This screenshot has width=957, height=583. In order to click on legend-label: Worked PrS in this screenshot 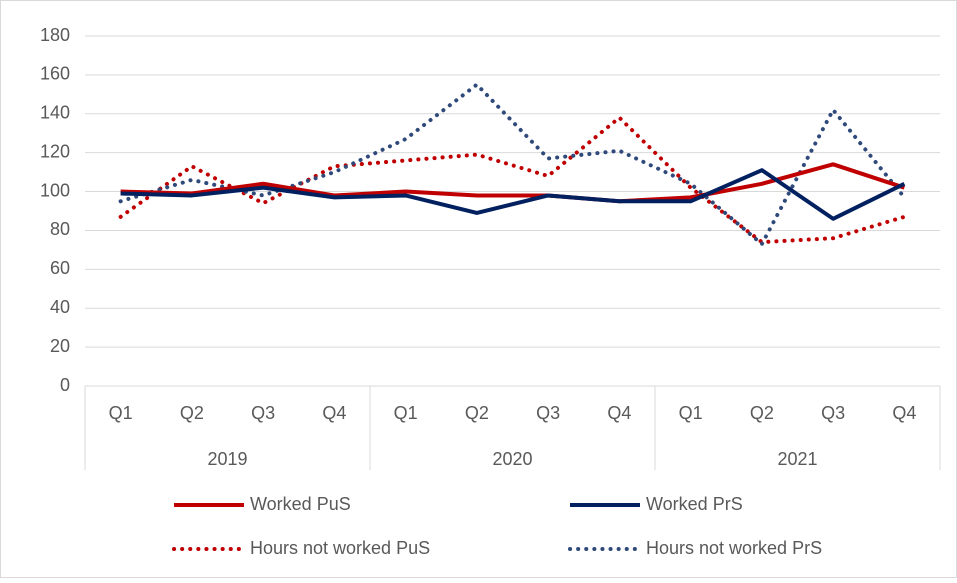, I will do `click(694, 504)`.